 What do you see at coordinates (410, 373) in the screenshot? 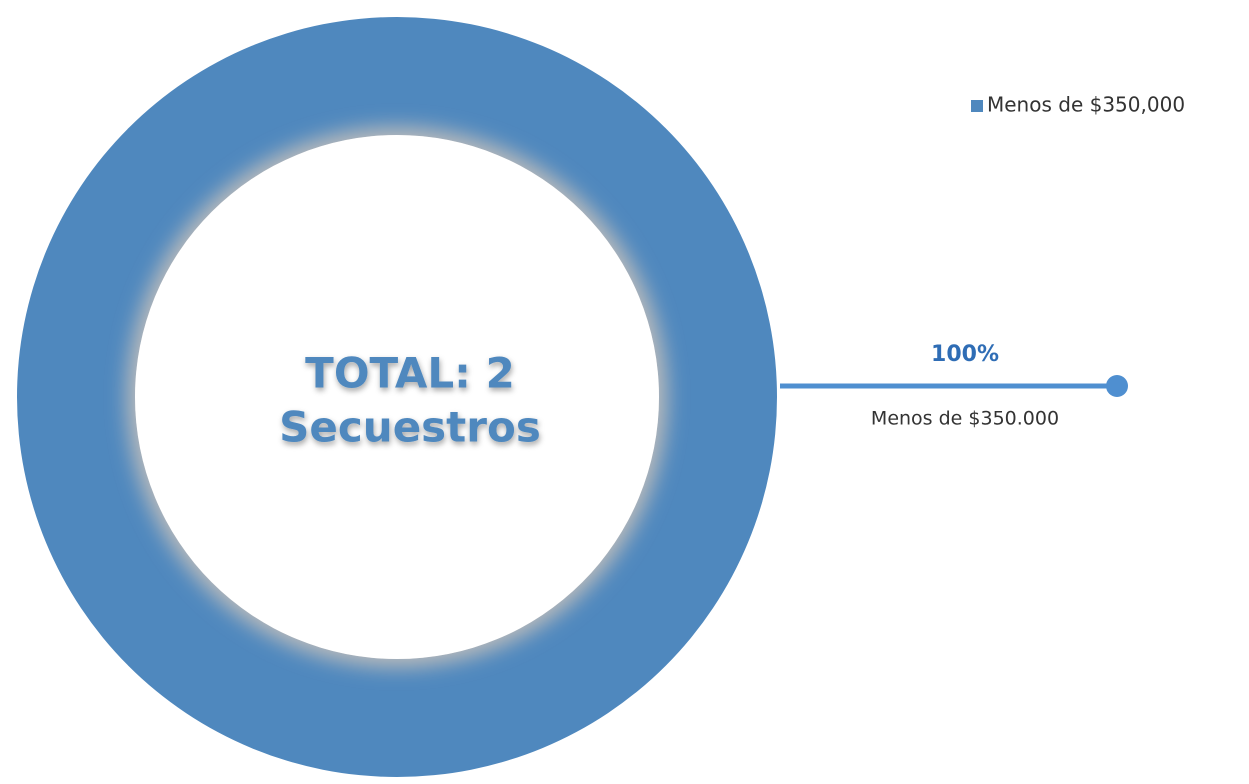
I see `center-total: TOTAL: 2` at bounding box center [410, 373].